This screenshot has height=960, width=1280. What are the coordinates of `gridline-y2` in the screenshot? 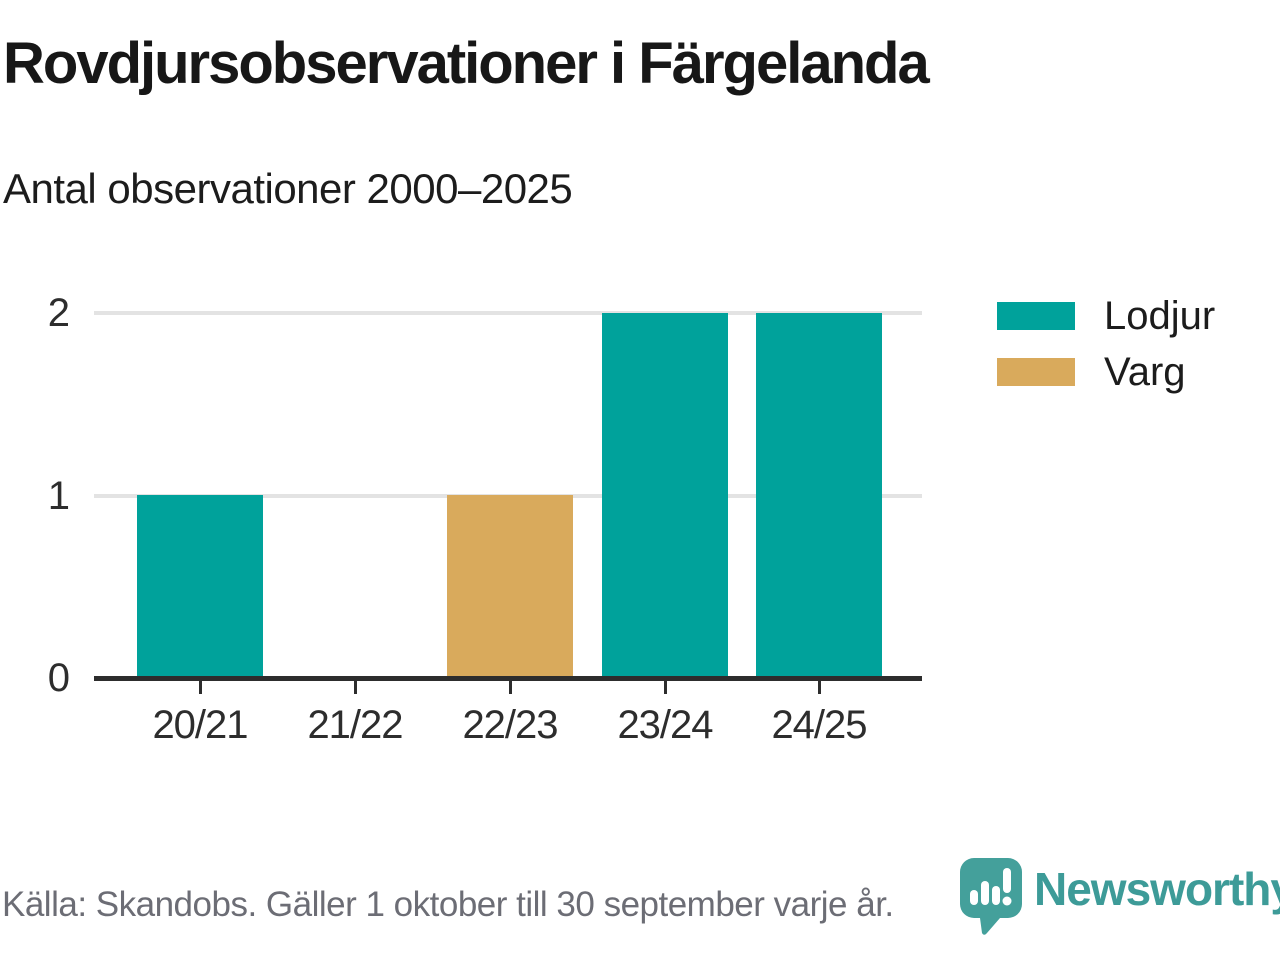 It's located at (508, 313).